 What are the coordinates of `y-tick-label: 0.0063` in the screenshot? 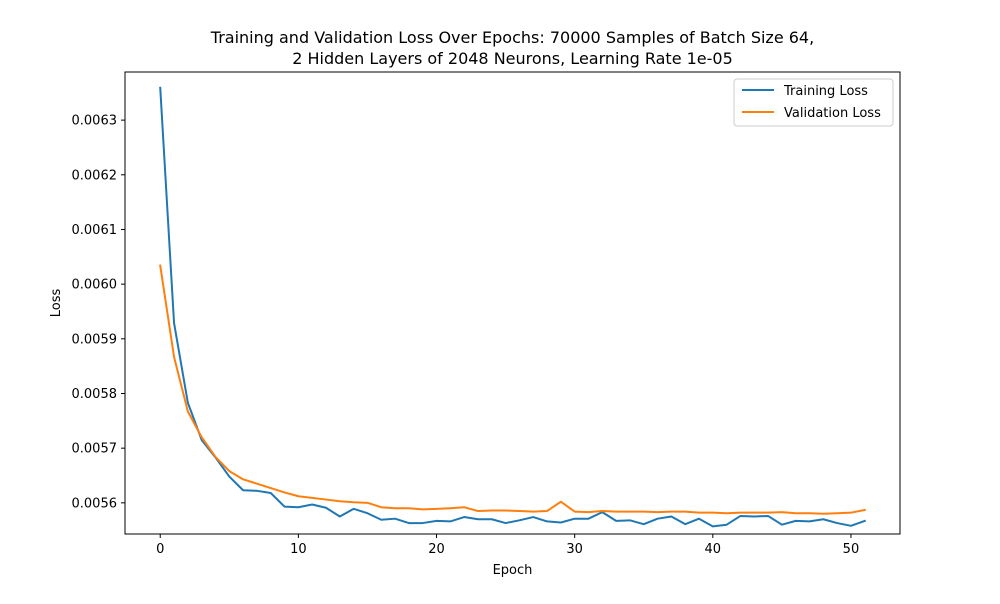 It's located at (95, 121).